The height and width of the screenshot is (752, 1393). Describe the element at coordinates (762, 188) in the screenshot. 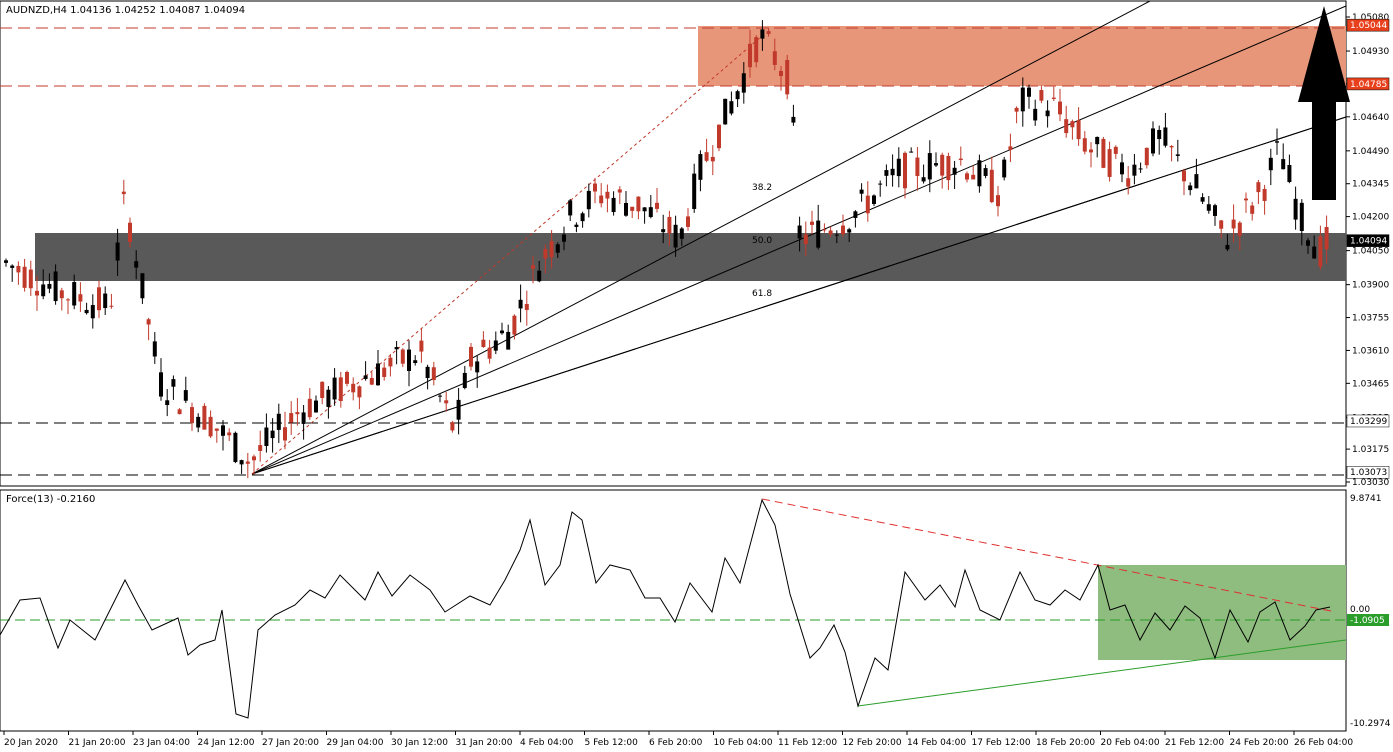

I see `fib-label-382: 38.2` at that location.